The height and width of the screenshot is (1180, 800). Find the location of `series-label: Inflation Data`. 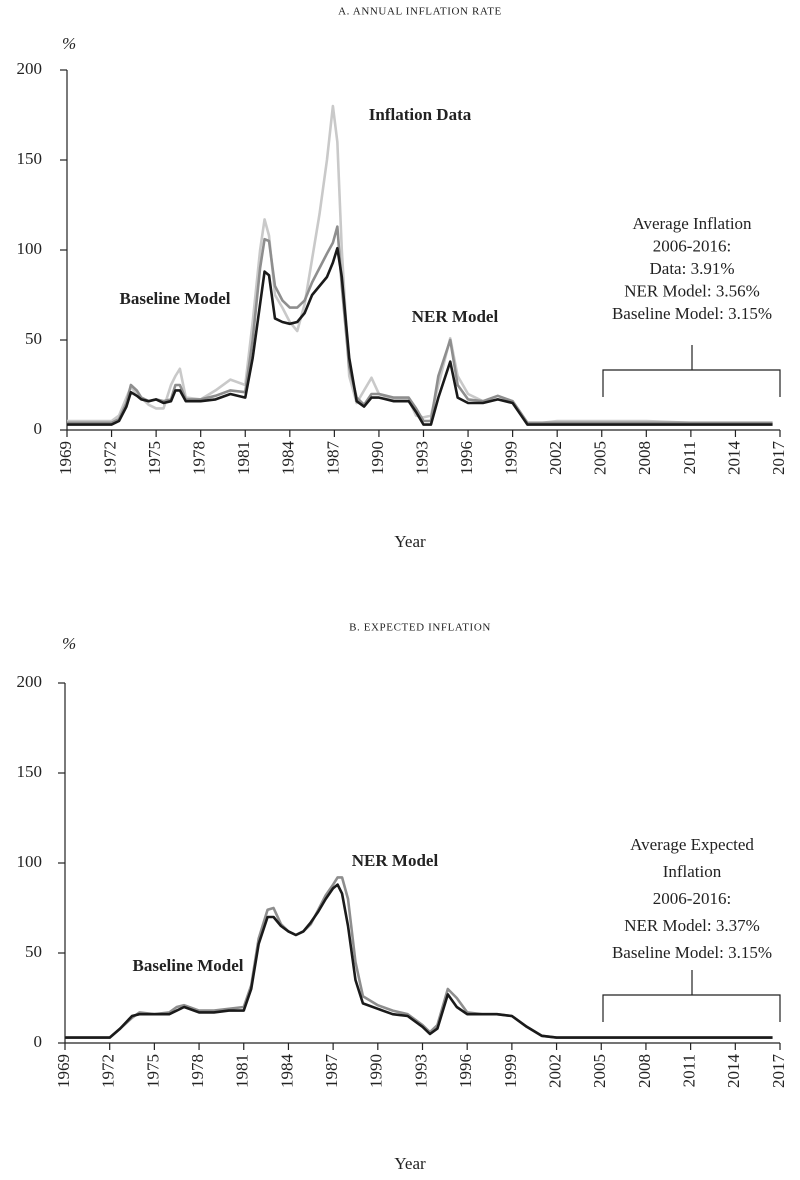

series-label: Inflation Data is located at coordinates (420, 114).